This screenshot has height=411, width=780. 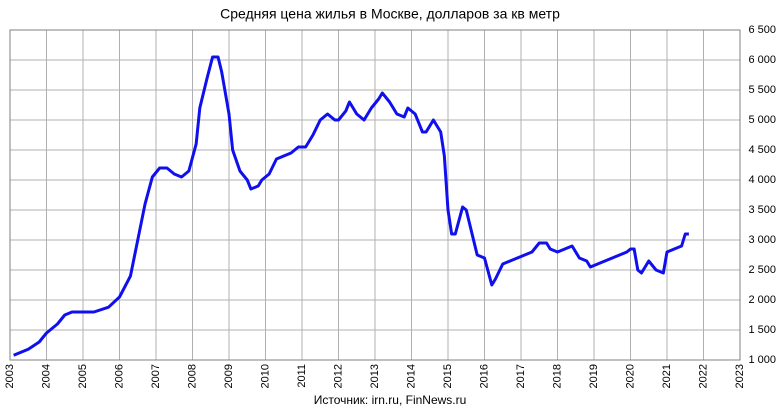 I want to click on y-tick-label: 6 000, so click(x=762, y=60).